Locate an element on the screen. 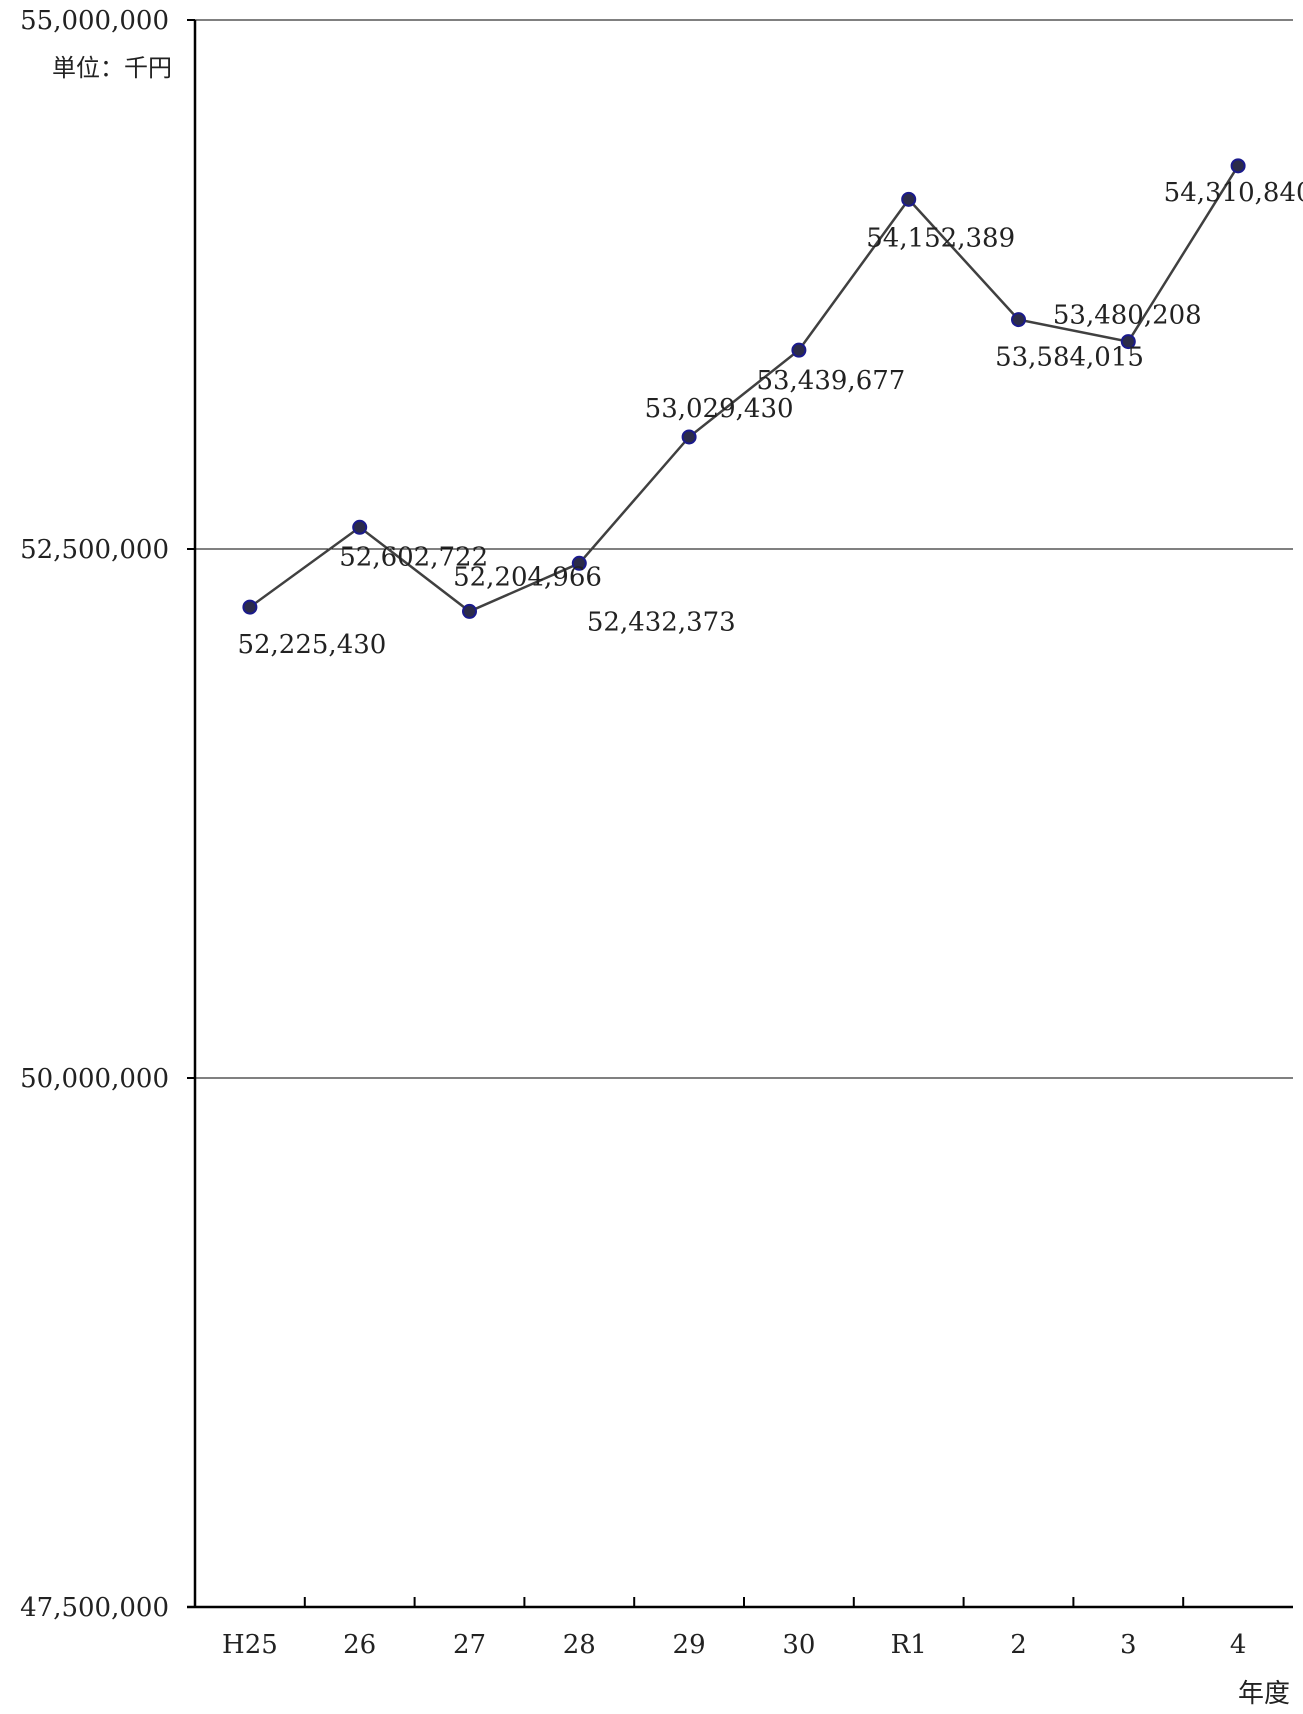 The width and height of the screenshot is (1303, 1714). x-tick-label: 28 is located at coordinates (579, 1645).